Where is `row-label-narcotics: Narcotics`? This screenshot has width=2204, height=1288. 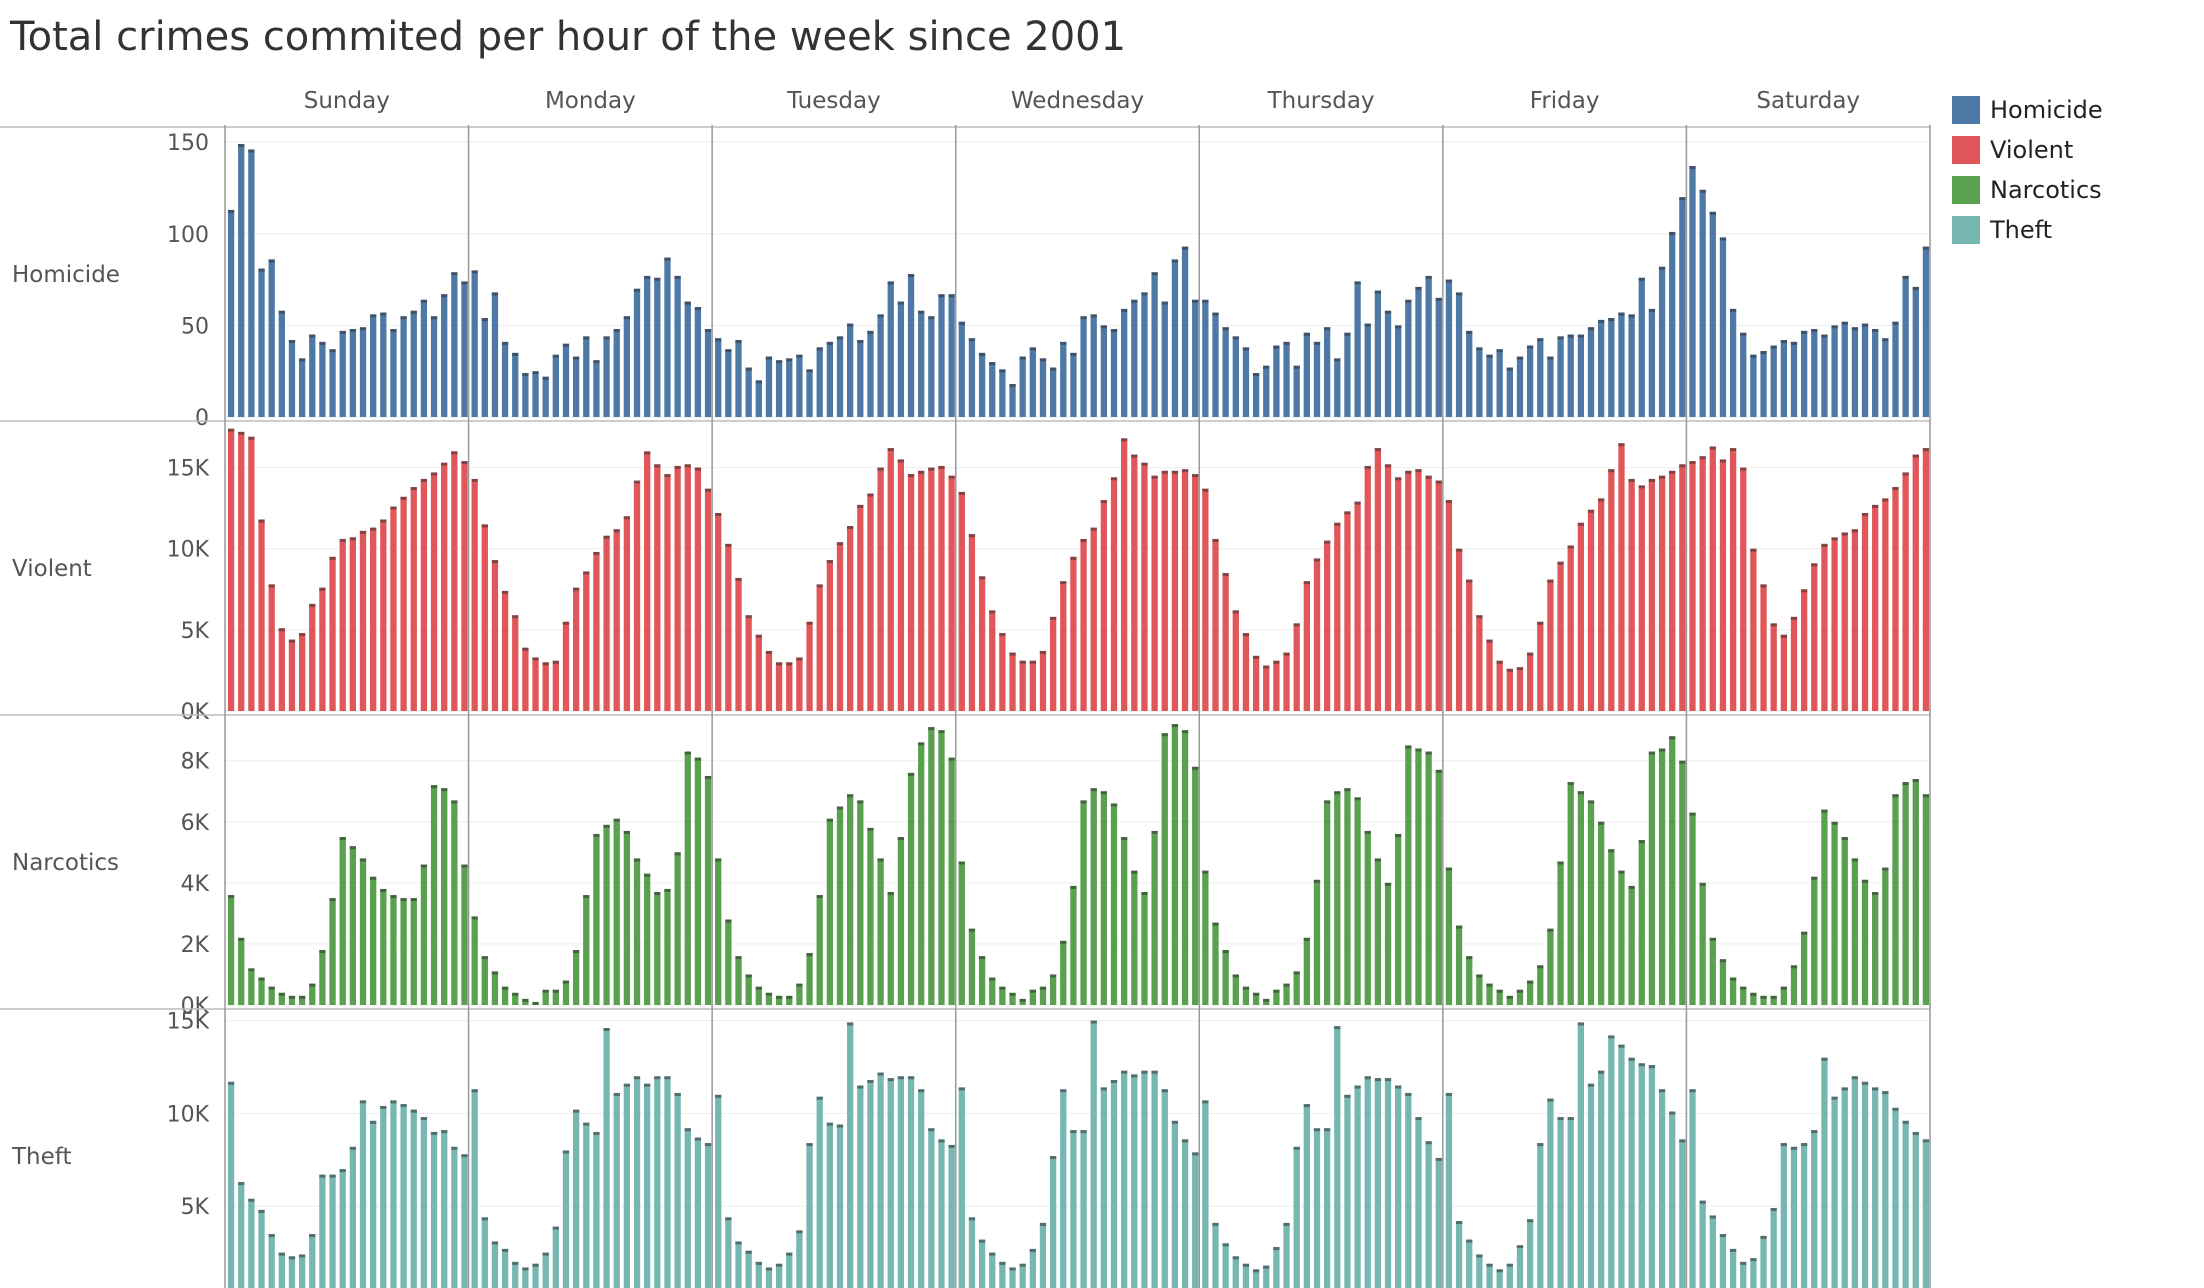
row-label-narcotics: Narcotics is located at coordinates (65, 863).